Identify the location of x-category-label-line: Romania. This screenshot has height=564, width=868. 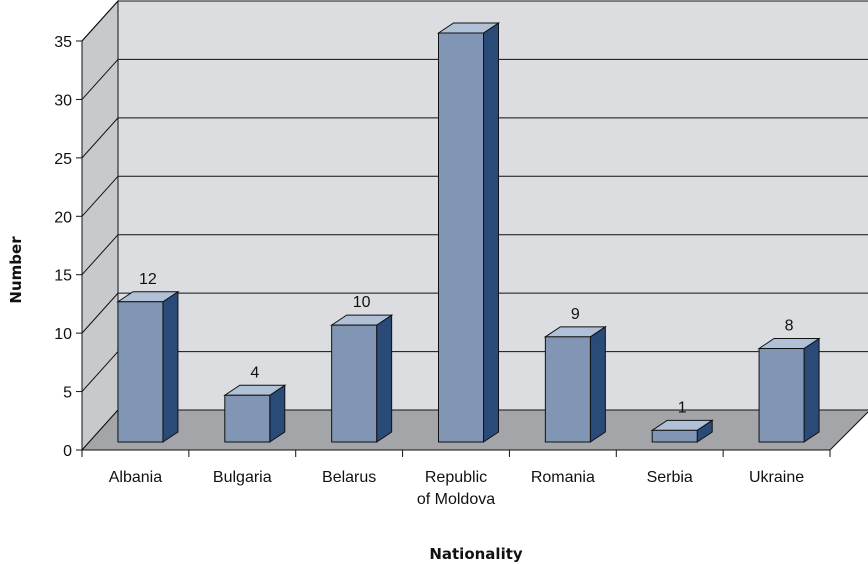
(563, 477).